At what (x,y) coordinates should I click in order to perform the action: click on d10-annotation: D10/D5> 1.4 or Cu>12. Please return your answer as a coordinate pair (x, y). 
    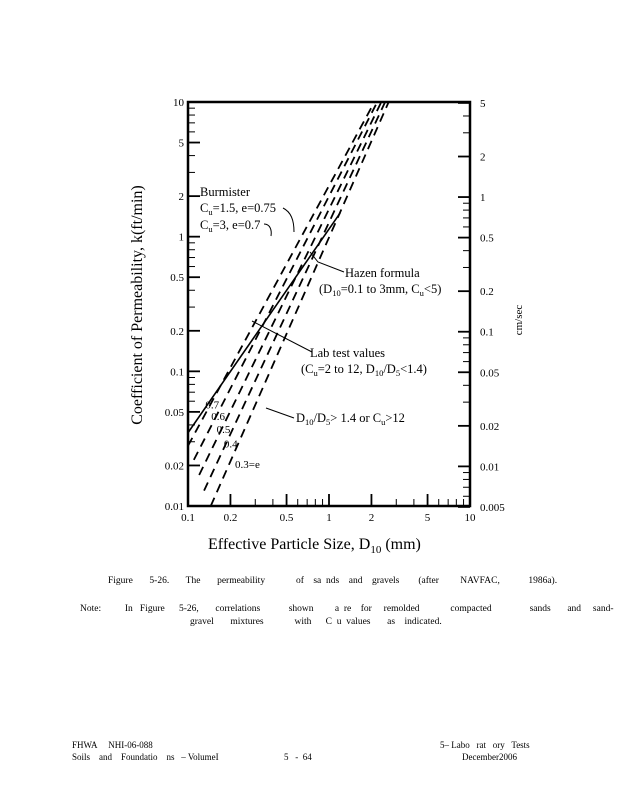
    Looking at the image, I should click on (335, 417).